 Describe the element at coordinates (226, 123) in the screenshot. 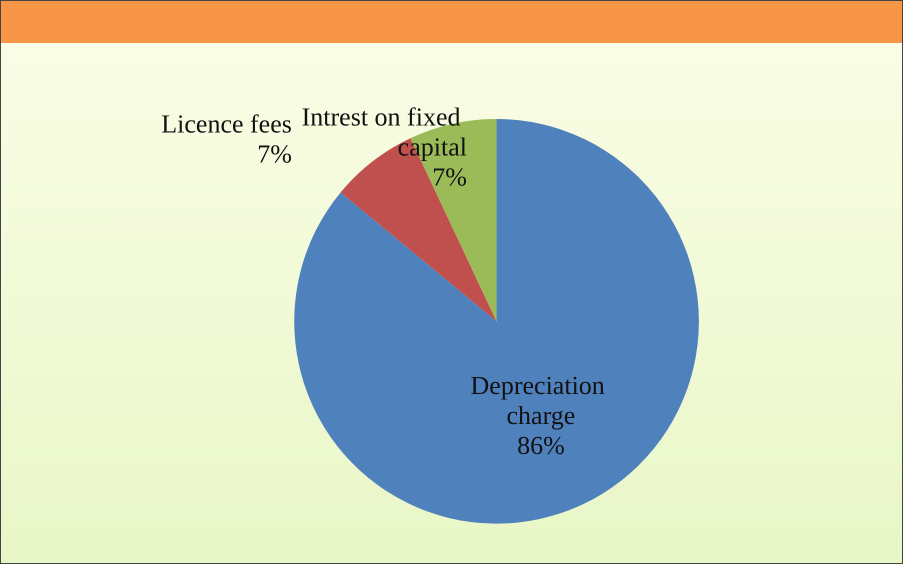

I see `slice-label: Licence fees` at that location.